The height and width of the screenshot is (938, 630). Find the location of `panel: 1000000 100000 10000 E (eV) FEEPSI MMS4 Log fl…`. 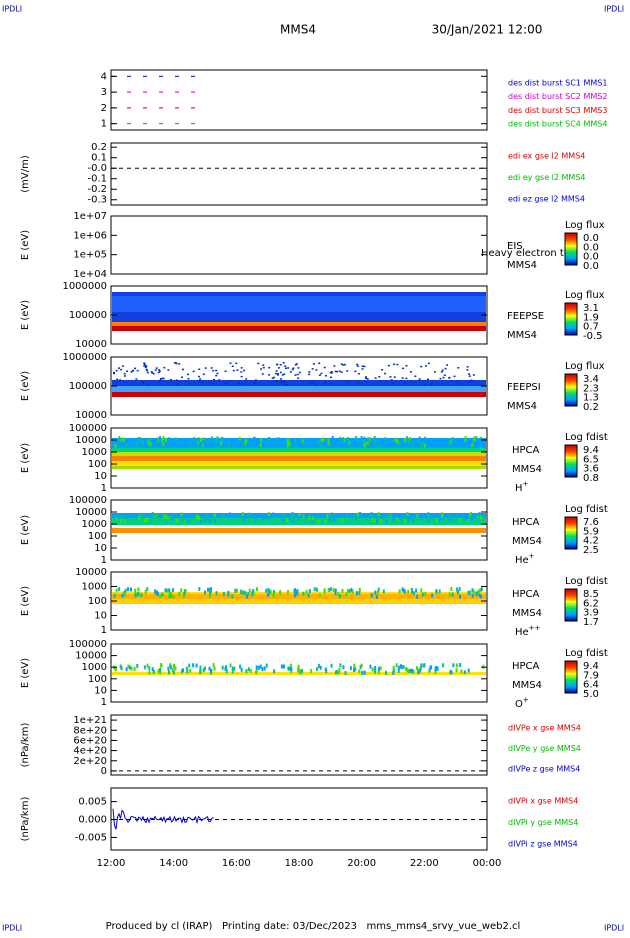

panel: 1000000 100000 10000 E (eV) FEEPSI MMS4 Log fl… is located at coordinates (312, 386).